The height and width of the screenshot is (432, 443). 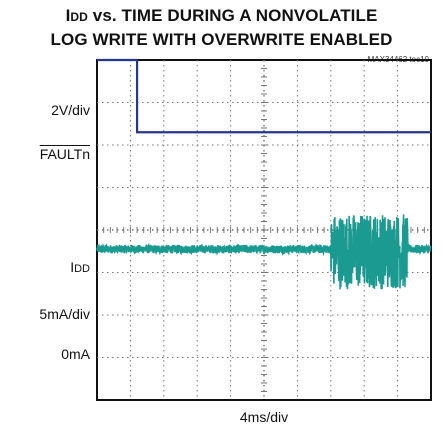 What do you see at coordinates (264, 96) in the screenshot?
I see `faultn-trace` at bounding box center [264, 96].